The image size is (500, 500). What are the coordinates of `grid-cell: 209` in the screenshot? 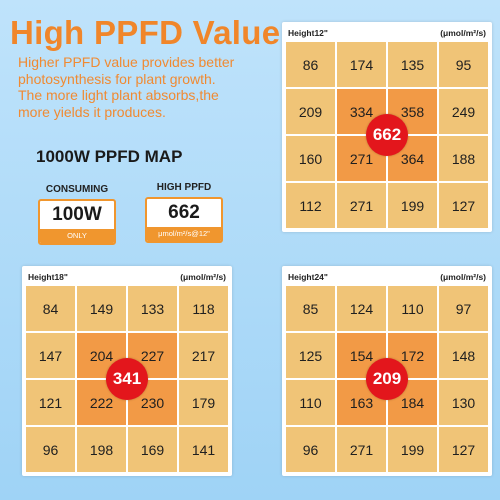 It's located at (310, 111).